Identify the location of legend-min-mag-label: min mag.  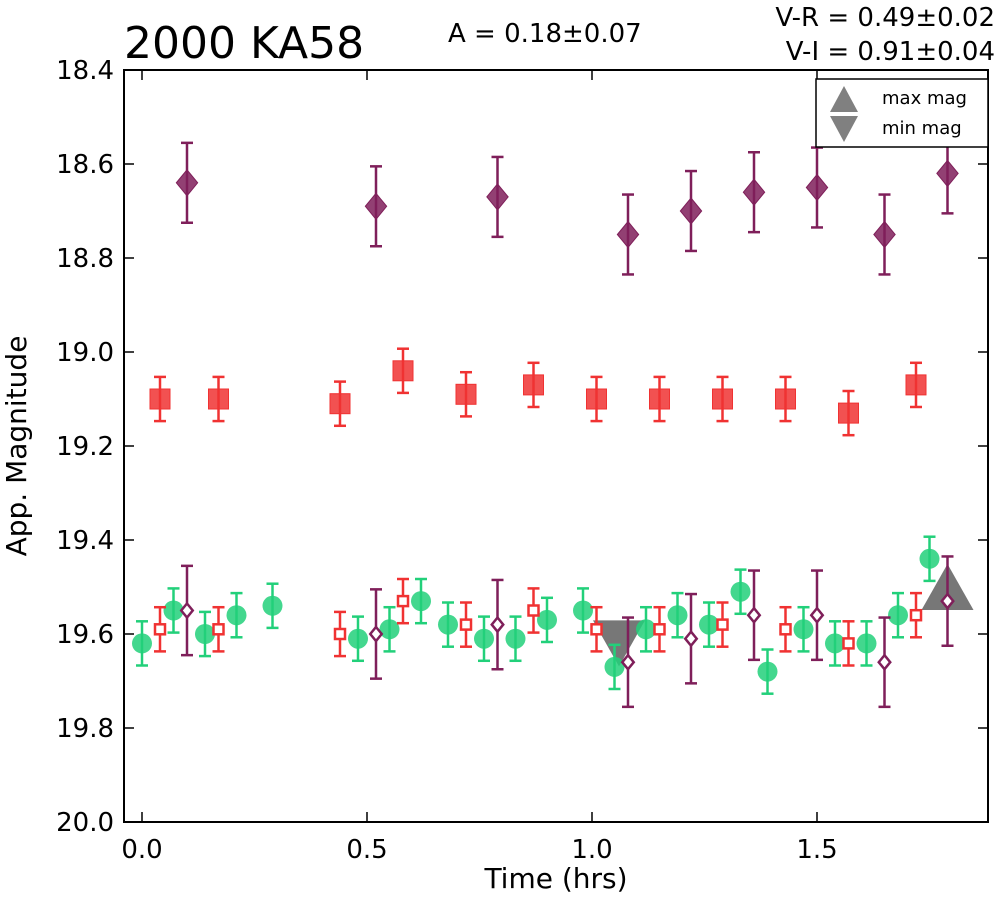
(922, 128).